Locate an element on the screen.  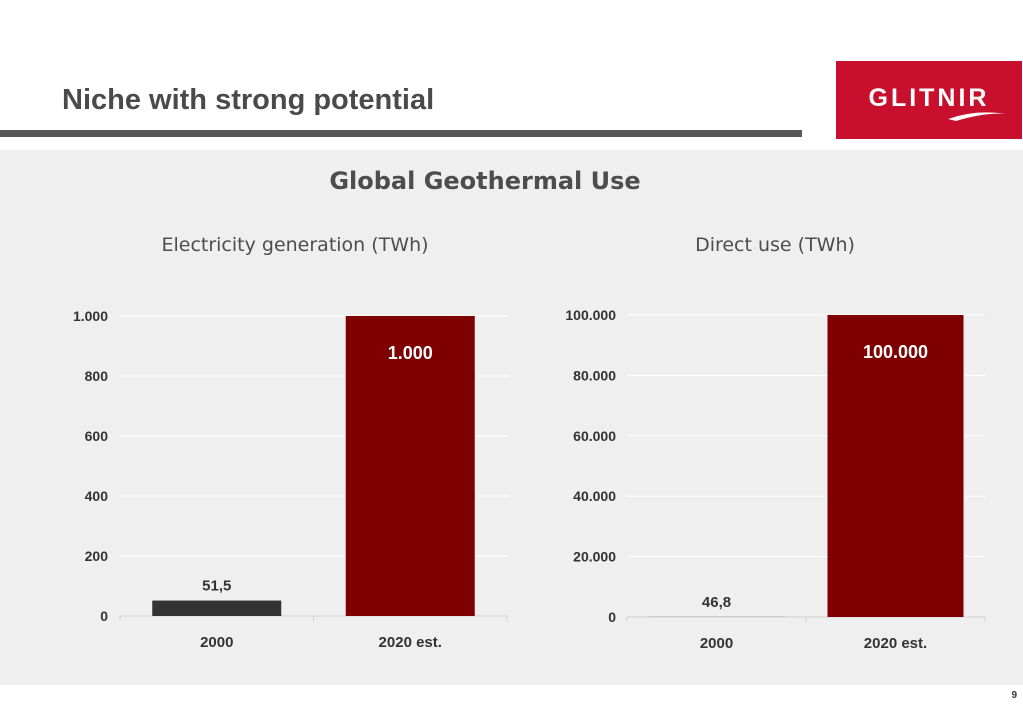
electricity-y-tick-label: 600 is located at coordinates (97, 436).